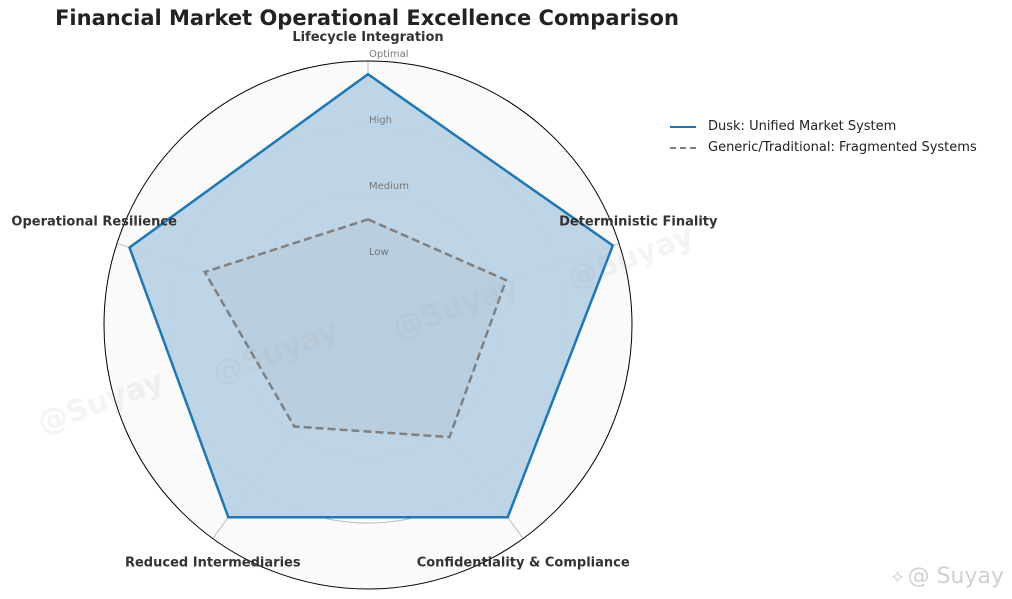 Image resolution: width=1012 pixels, height=599 pixels. I want to click on axis-label: Confidentiality & Compliance, so click(523, 563).